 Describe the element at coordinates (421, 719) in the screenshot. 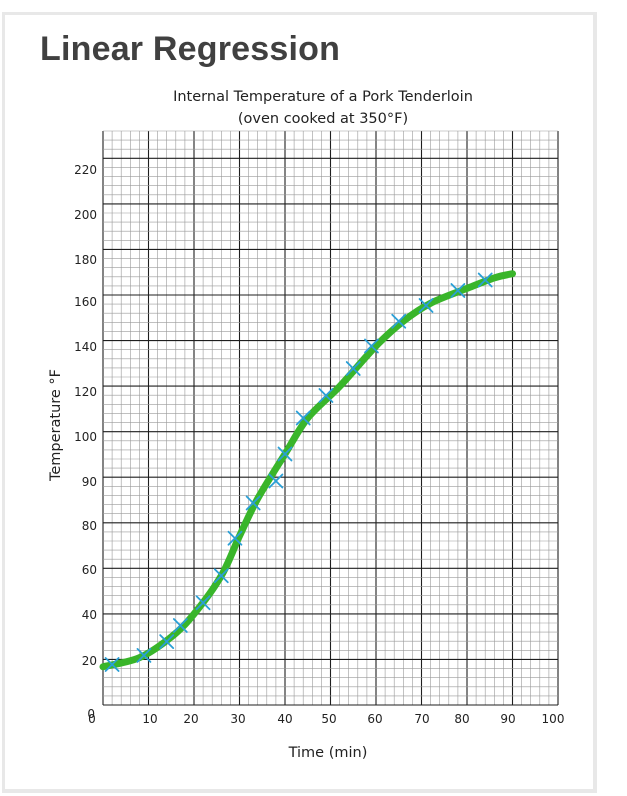

I see `x-tick-label: 70` at that location.